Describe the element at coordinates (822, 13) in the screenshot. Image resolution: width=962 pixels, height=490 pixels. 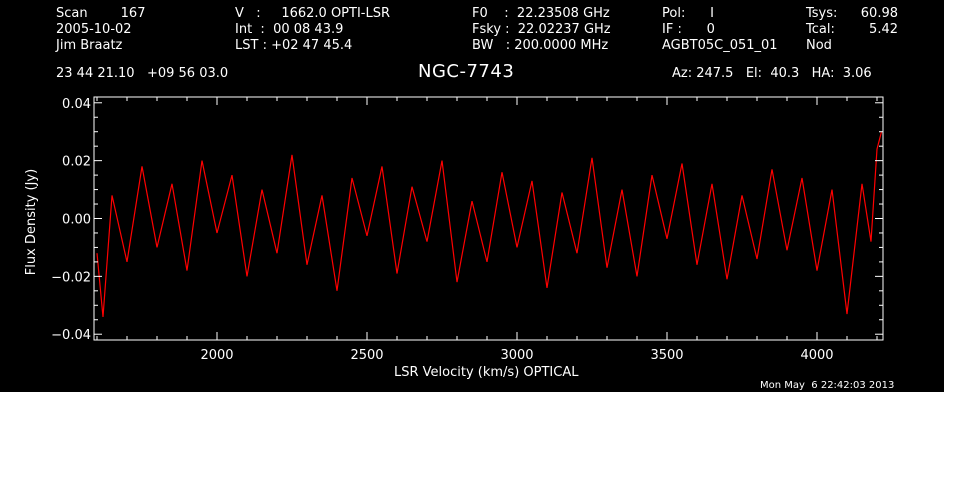
I see `tsys-label: Tsys:` at that location.